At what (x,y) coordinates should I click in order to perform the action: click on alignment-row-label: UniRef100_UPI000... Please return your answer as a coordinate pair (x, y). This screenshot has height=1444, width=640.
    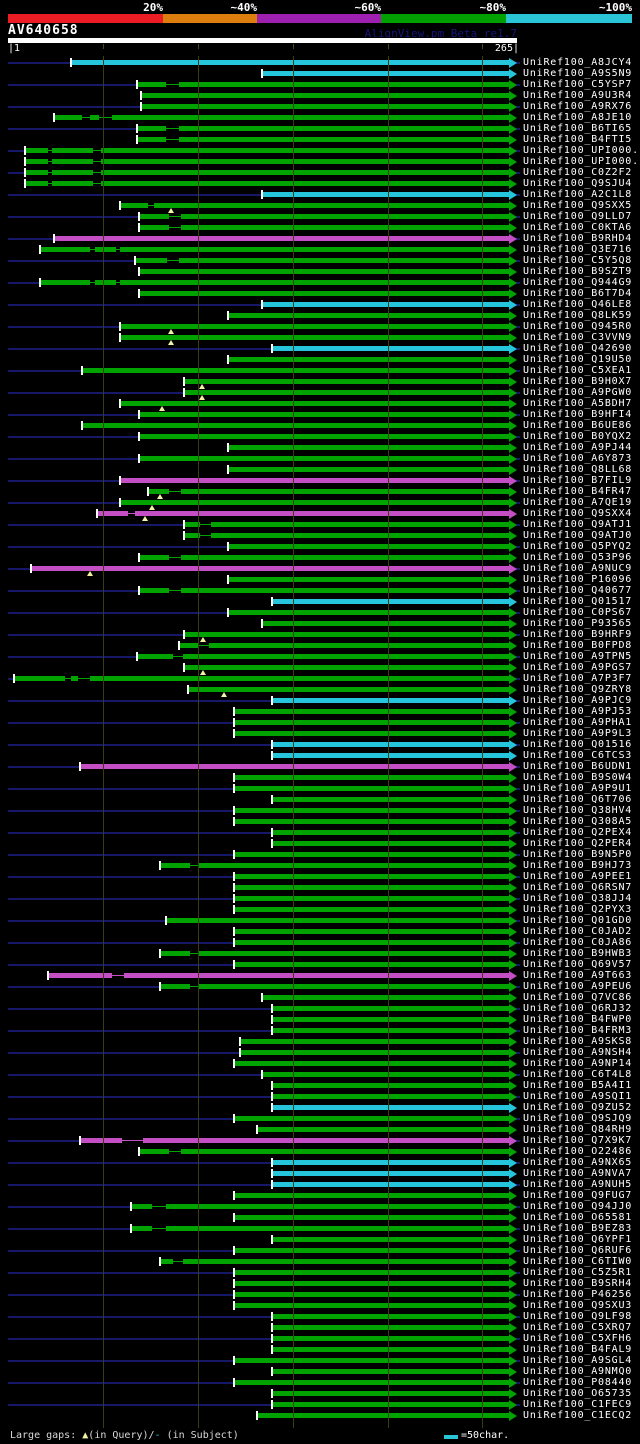
    Looking at the image, I should click on (581, 150).